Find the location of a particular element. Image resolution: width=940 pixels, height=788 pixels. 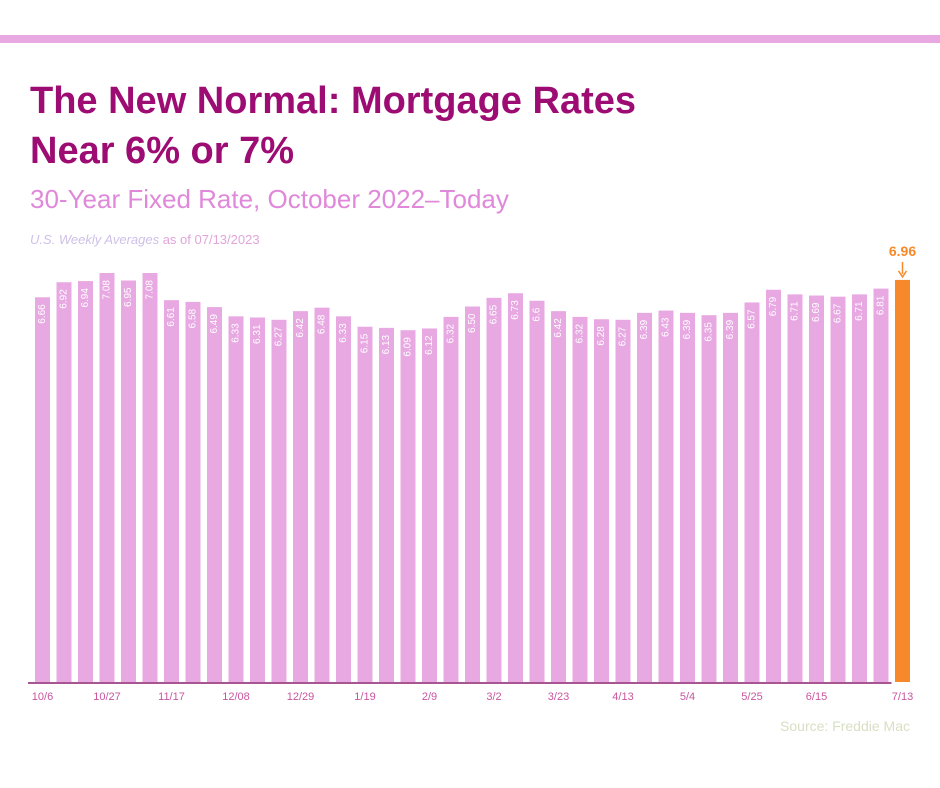

title-line-1: The New Normal: Mortgage Rates is located at coordinates (333, 101).